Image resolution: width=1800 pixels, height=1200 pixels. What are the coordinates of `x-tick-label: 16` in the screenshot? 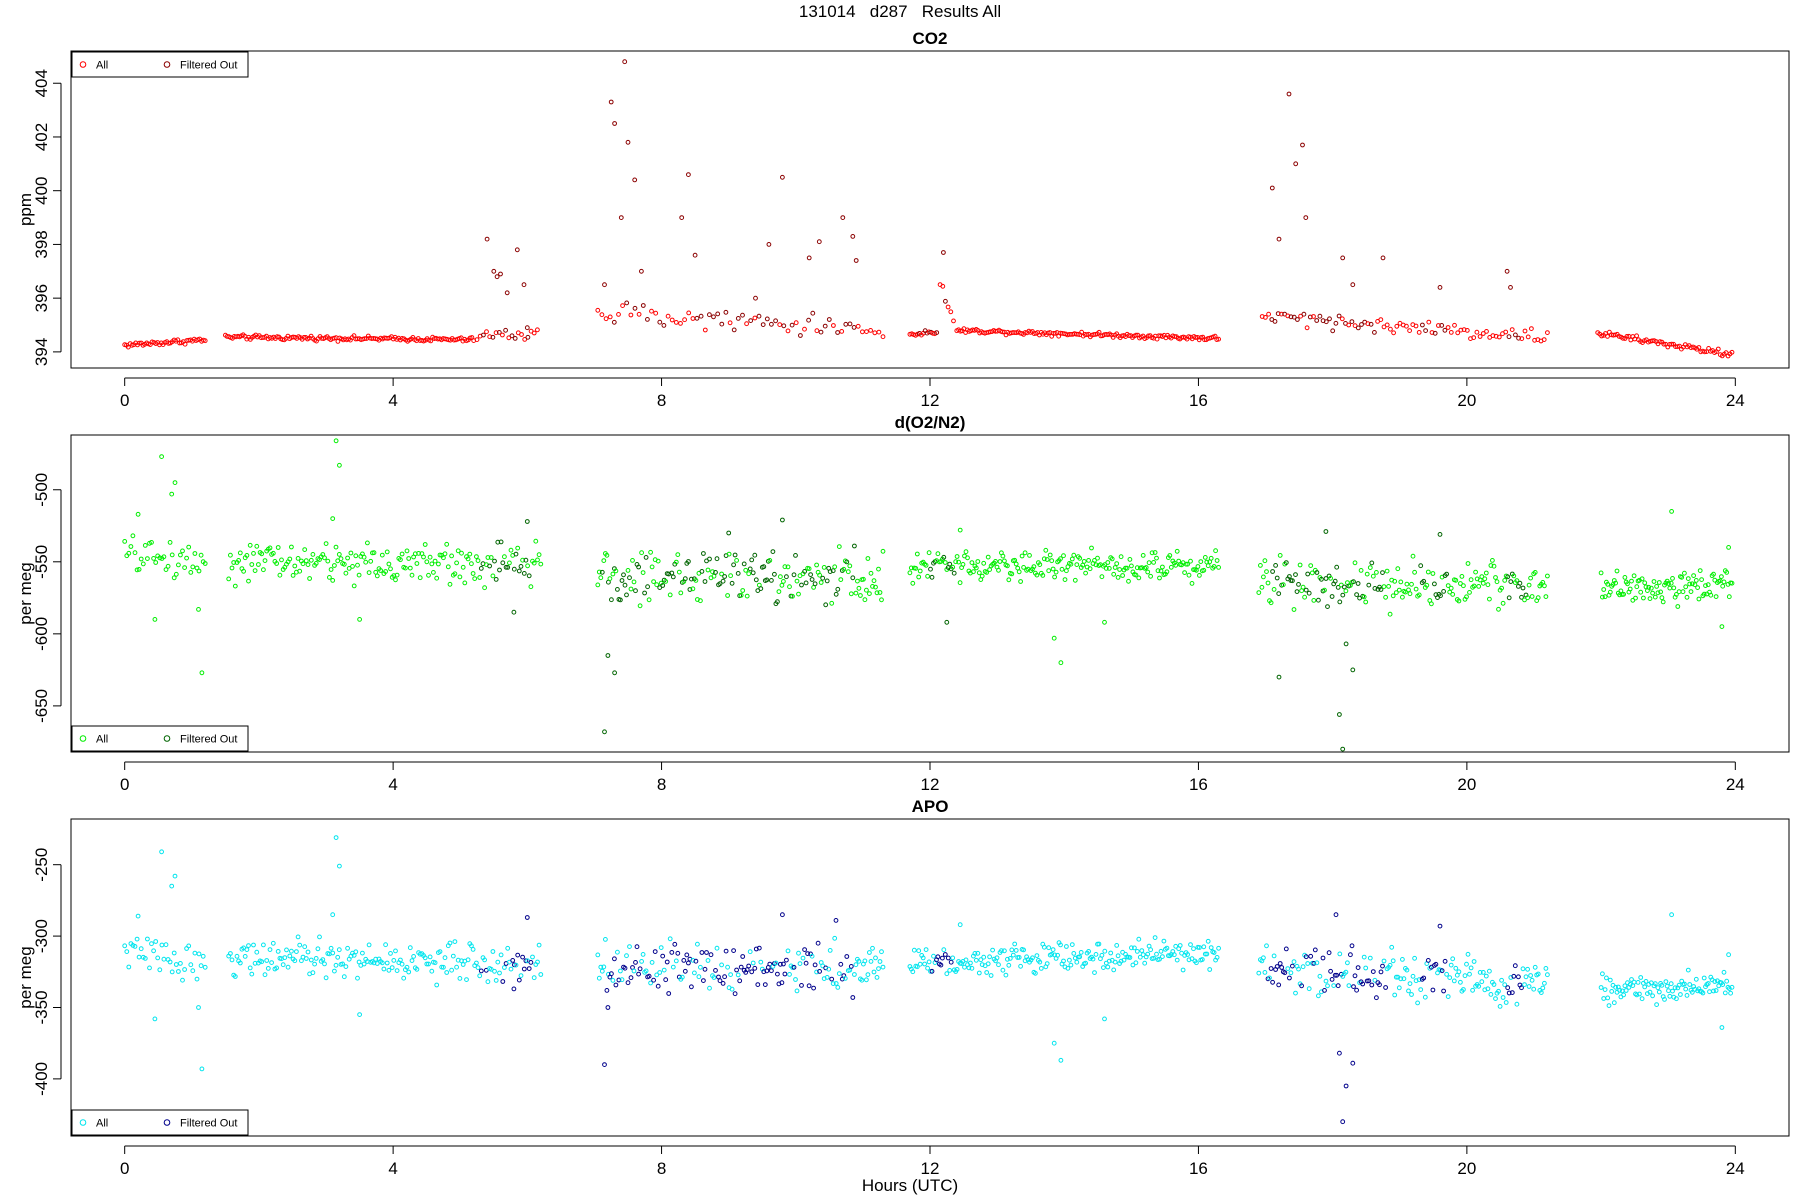 It's located at (1198, 1168).